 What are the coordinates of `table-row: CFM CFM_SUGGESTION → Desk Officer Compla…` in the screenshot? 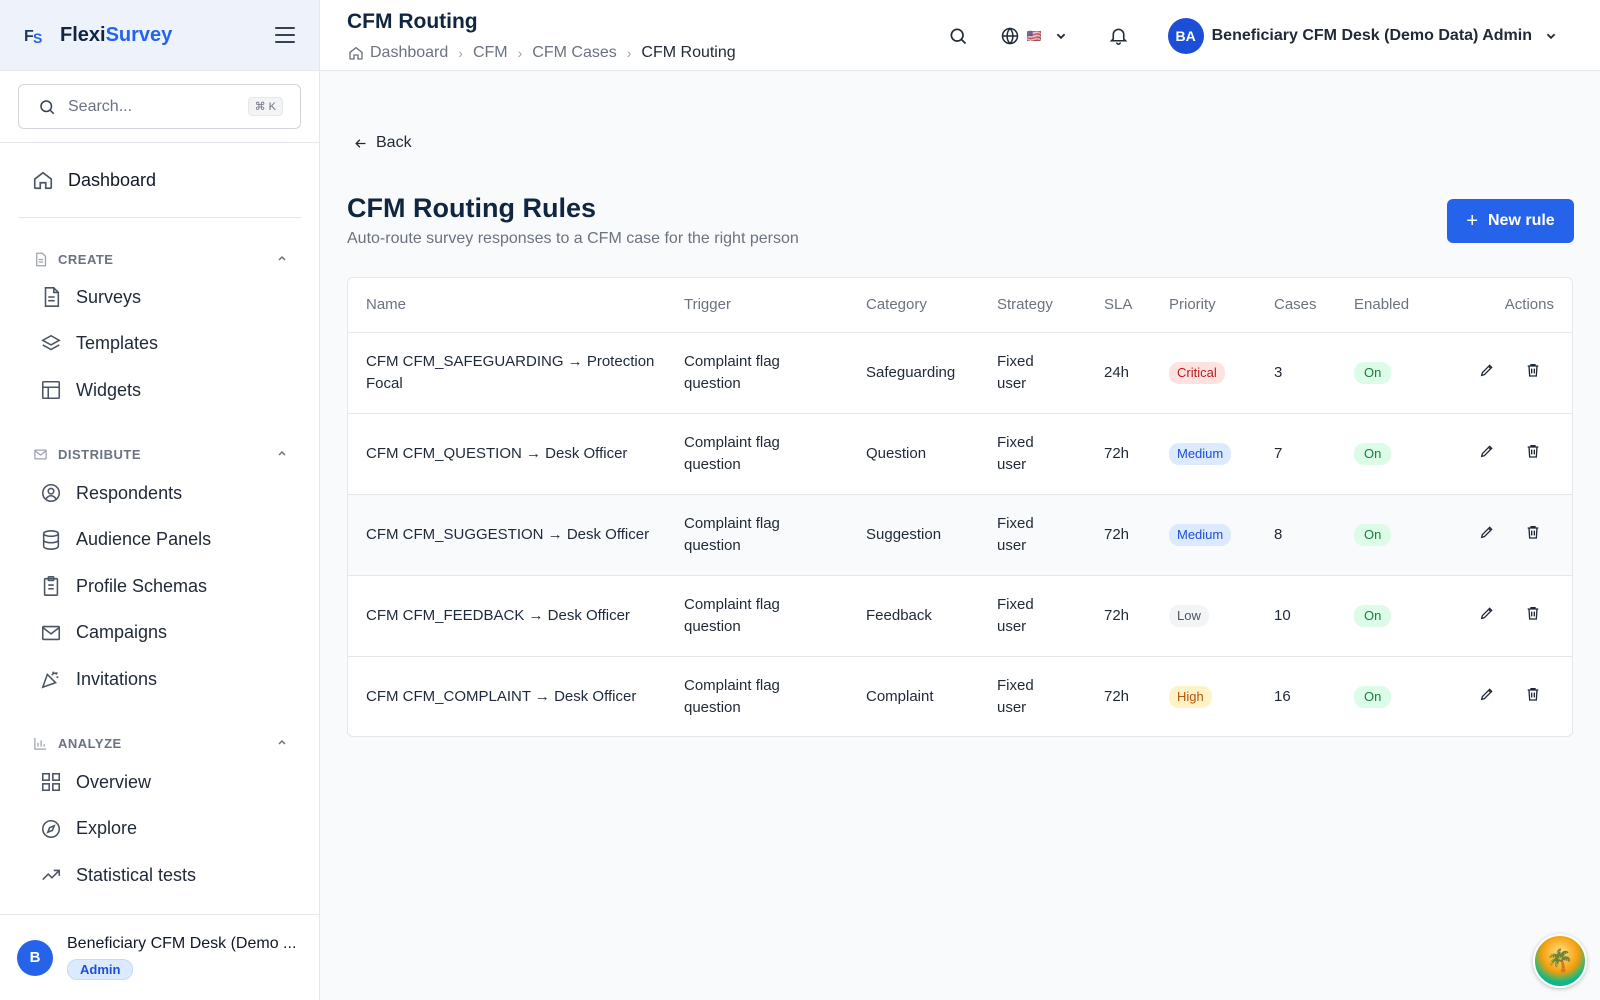 It's located at (960, 535).